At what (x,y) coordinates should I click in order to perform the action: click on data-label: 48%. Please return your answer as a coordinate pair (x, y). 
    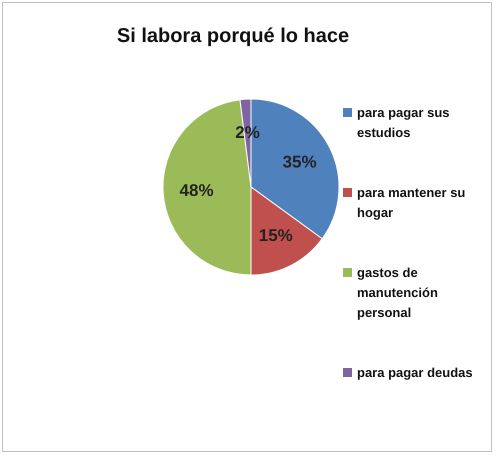
    Looking at the image, I should click on (197, 190).